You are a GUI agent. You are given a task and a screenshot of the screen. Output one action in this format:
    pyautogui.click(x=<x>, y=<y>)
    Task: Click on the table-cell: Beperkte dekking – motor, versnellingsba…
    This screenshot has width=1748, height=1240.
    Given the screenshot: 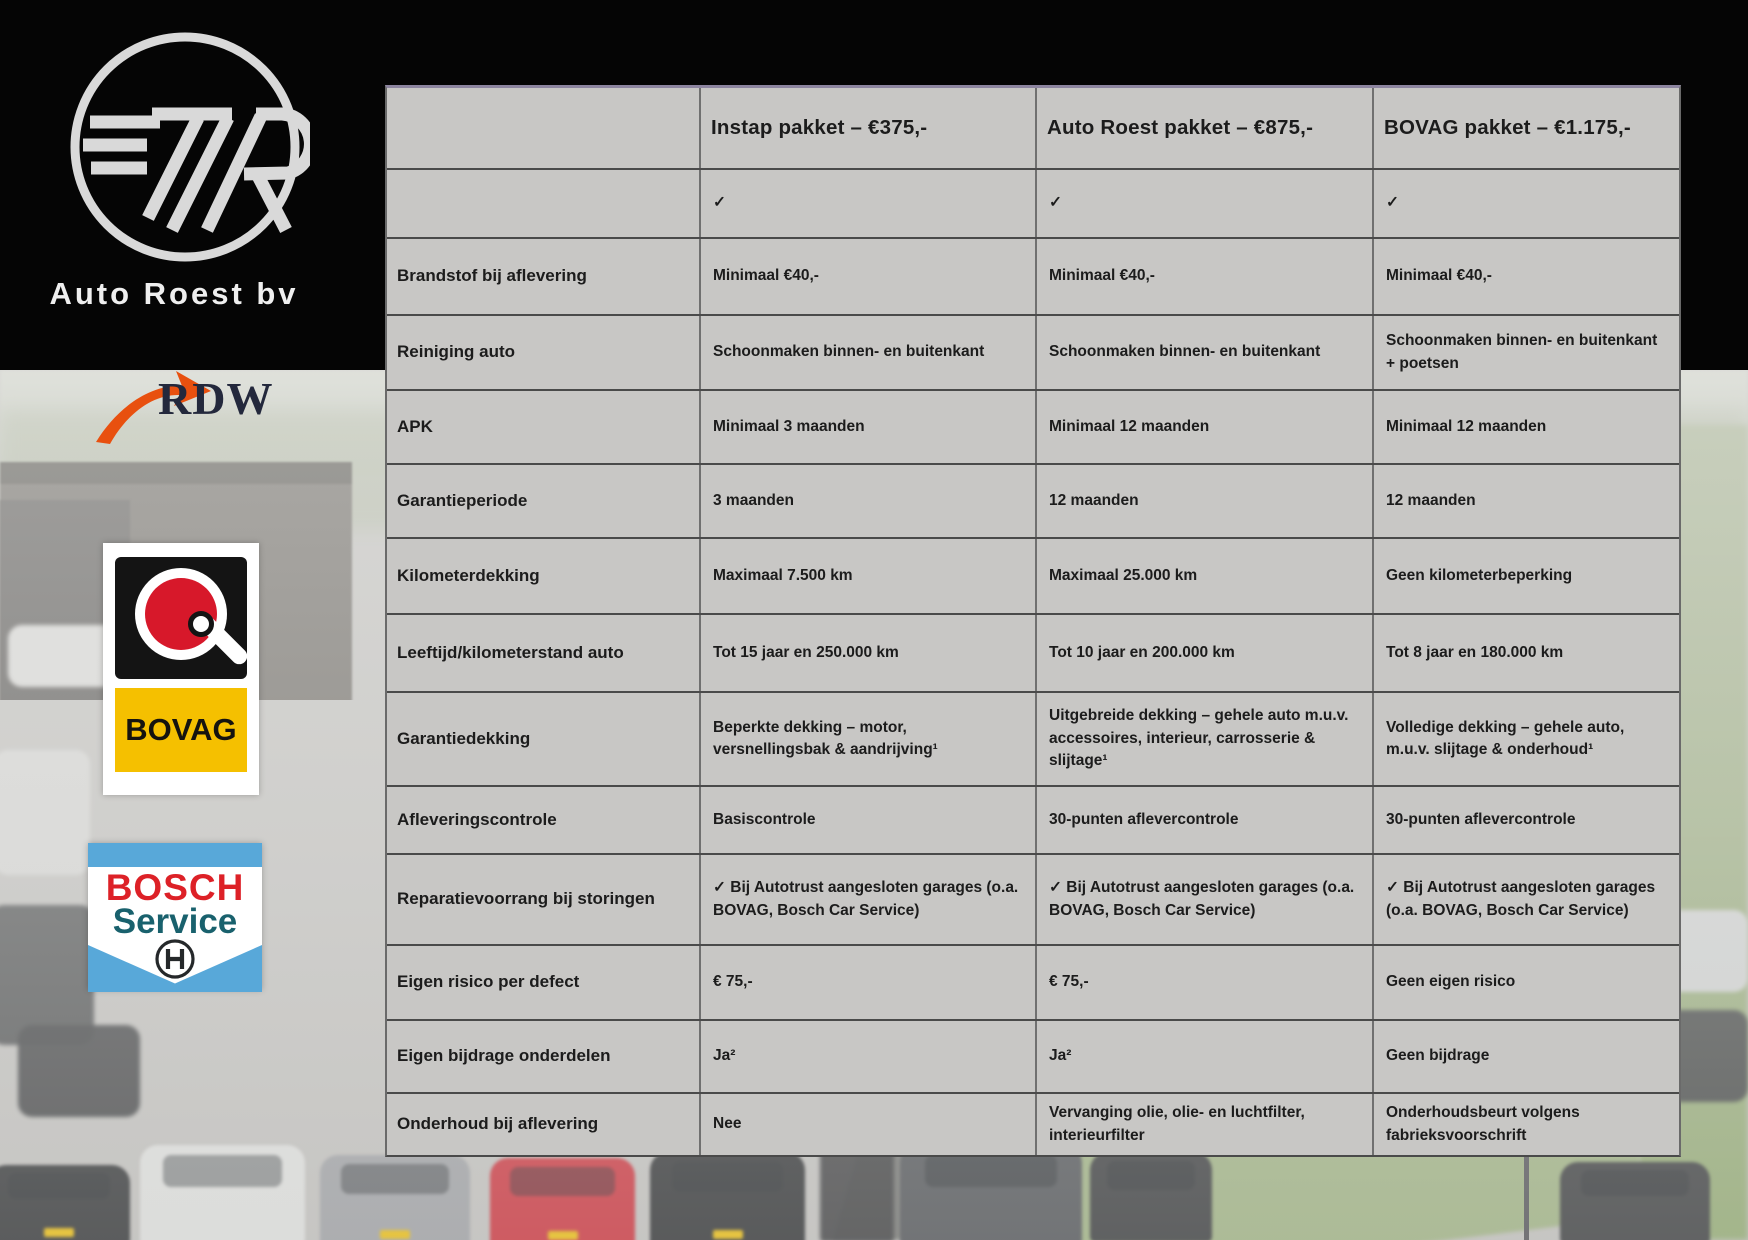 What is the action you would take?
    pyautogui.click(x=867, y=739)
    